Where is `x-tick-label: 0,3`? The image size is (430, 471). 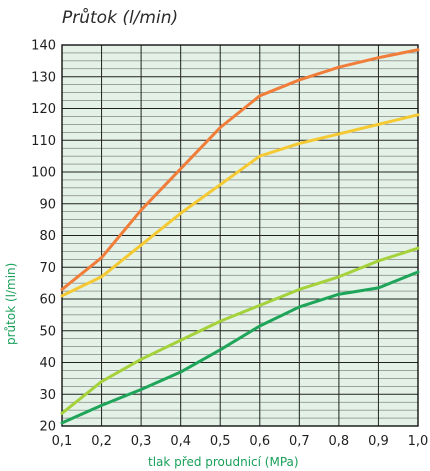 x-tick-label: 0,3 is located at coordinates (141, 441).